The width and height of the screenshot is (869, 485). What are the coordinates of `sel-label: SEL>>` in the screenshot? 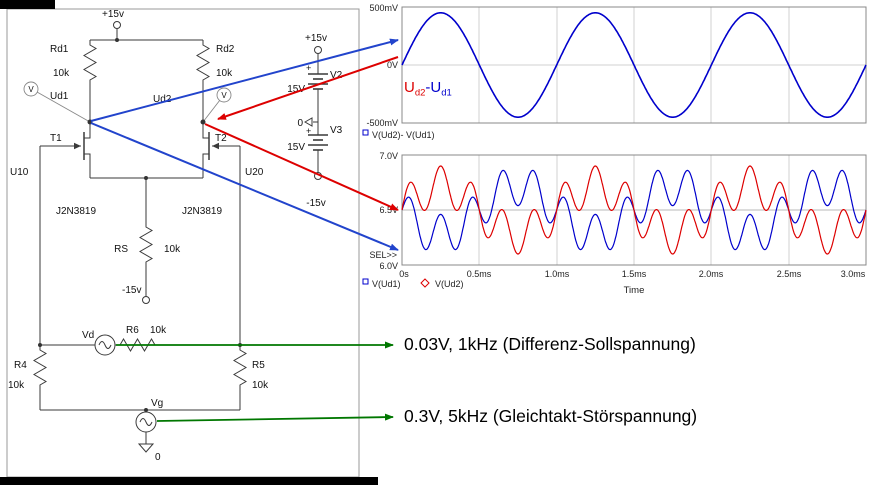 It's located at (383, 255).